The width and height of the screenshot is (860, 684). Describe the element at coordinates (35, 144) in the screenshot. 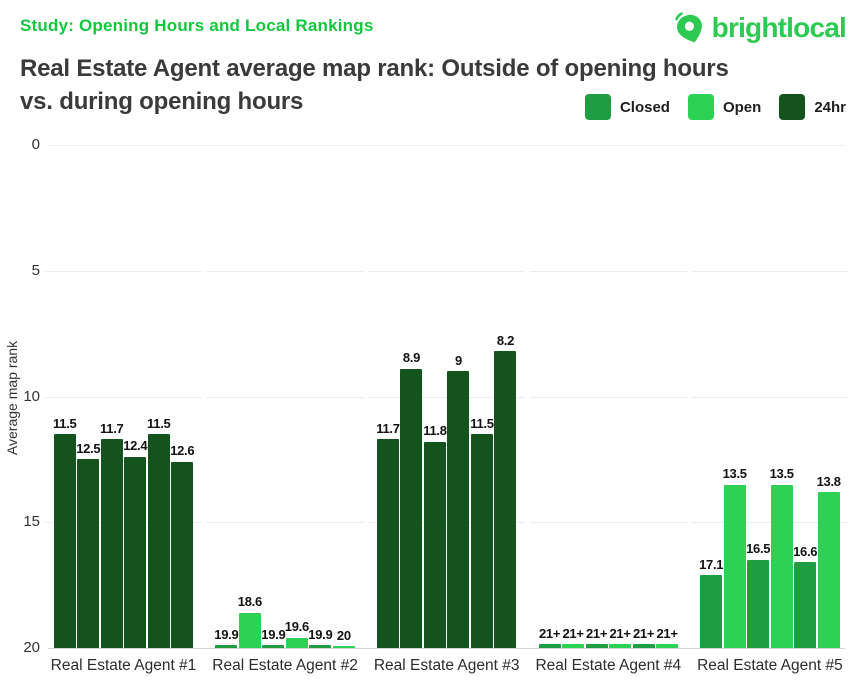

I see `y-tick-label: 0` at that location.